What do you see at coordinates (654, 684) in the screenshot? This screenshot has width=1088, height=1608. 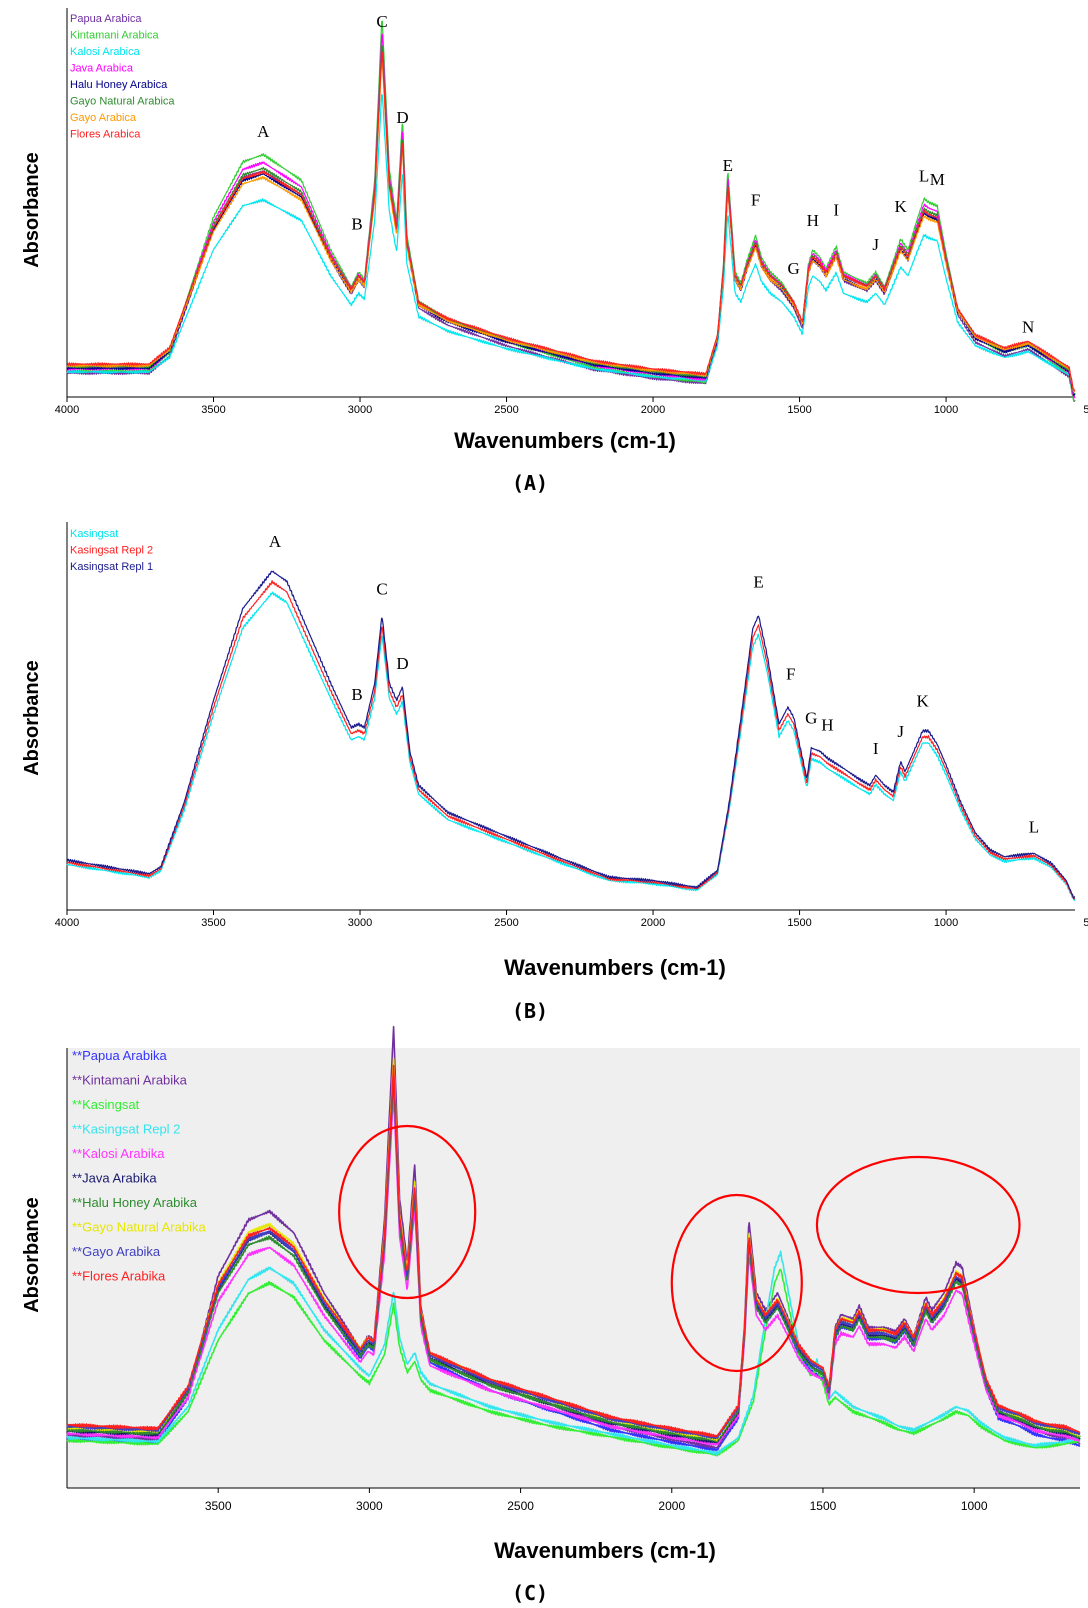 I see `panel-b-peak-labels: A B C D E F G H IJK L` at bounding box center [654, 684].